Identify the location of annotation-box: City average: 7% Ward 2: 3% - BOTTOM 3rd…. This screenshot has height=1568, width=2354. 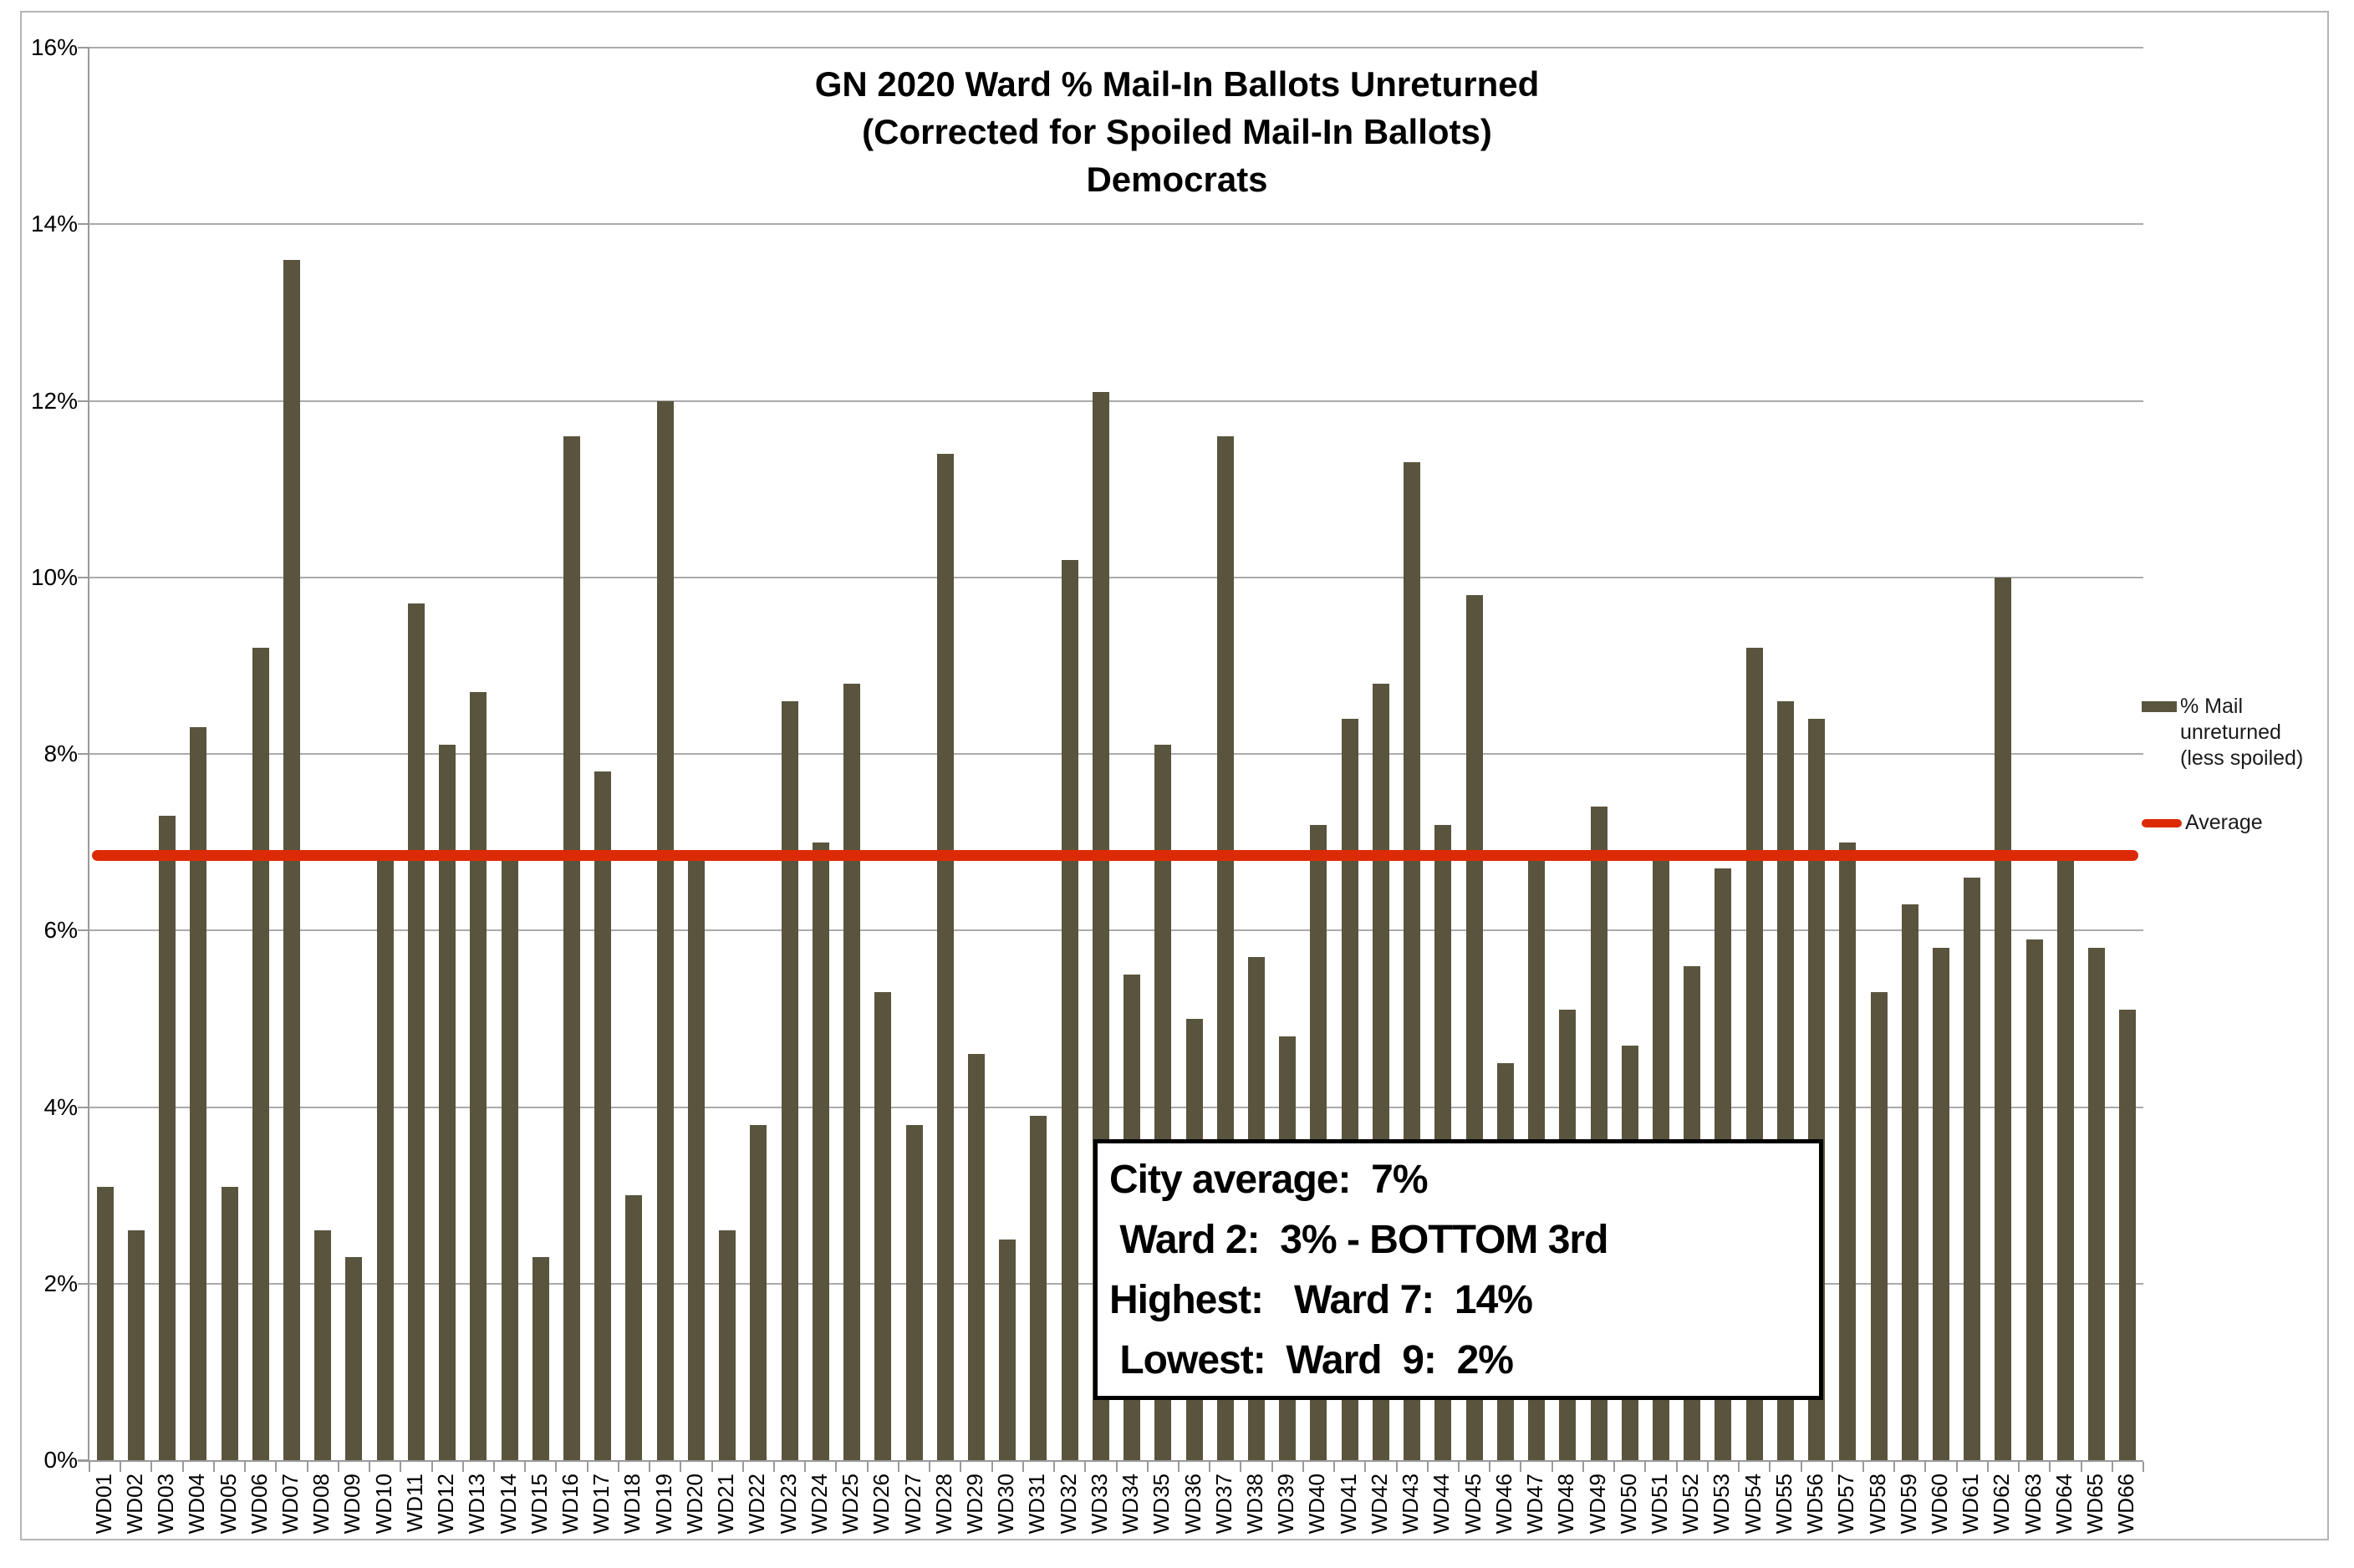
(1458, 1269).